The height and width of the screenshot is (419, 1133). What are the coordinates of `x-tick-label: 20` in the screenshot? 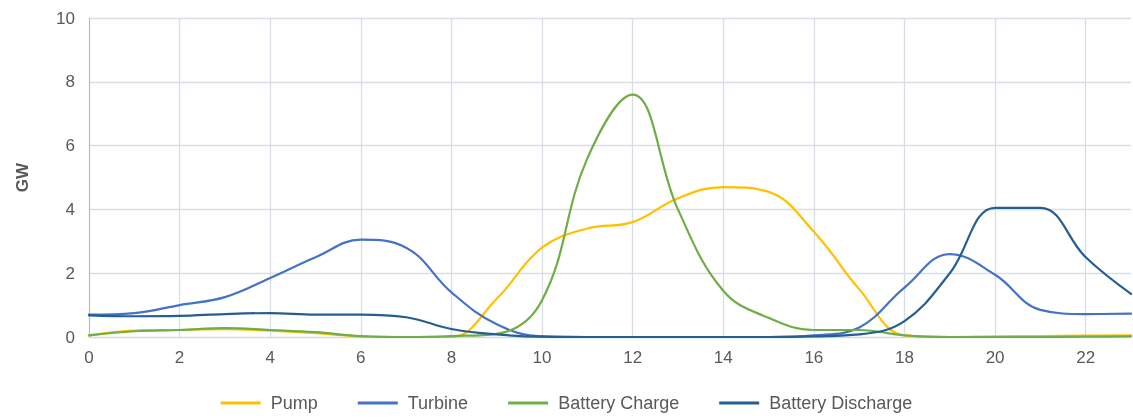 It's located at (995, 357).